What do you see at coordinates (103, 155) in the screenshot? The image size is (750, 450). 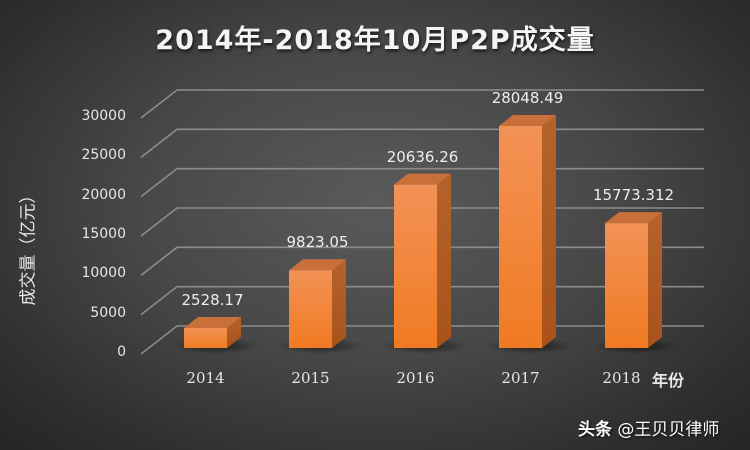 I see `y-tick-label: 25000` at bounding box center [103, 155].